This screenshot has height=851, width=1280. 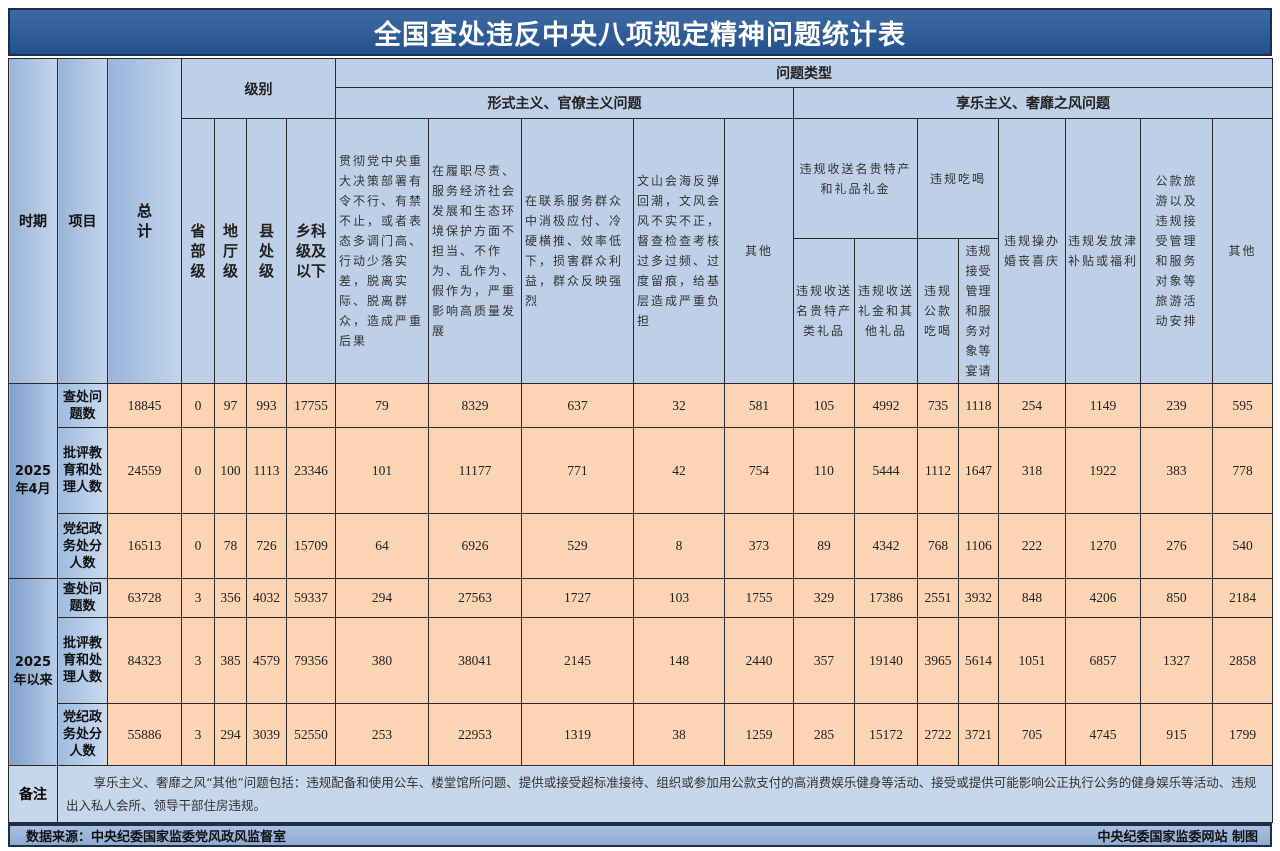 What do you see at coordinates (577, 660) in the screenshot?
I see `cell-formalism-3: 2145` at bounding box center [577, 660].